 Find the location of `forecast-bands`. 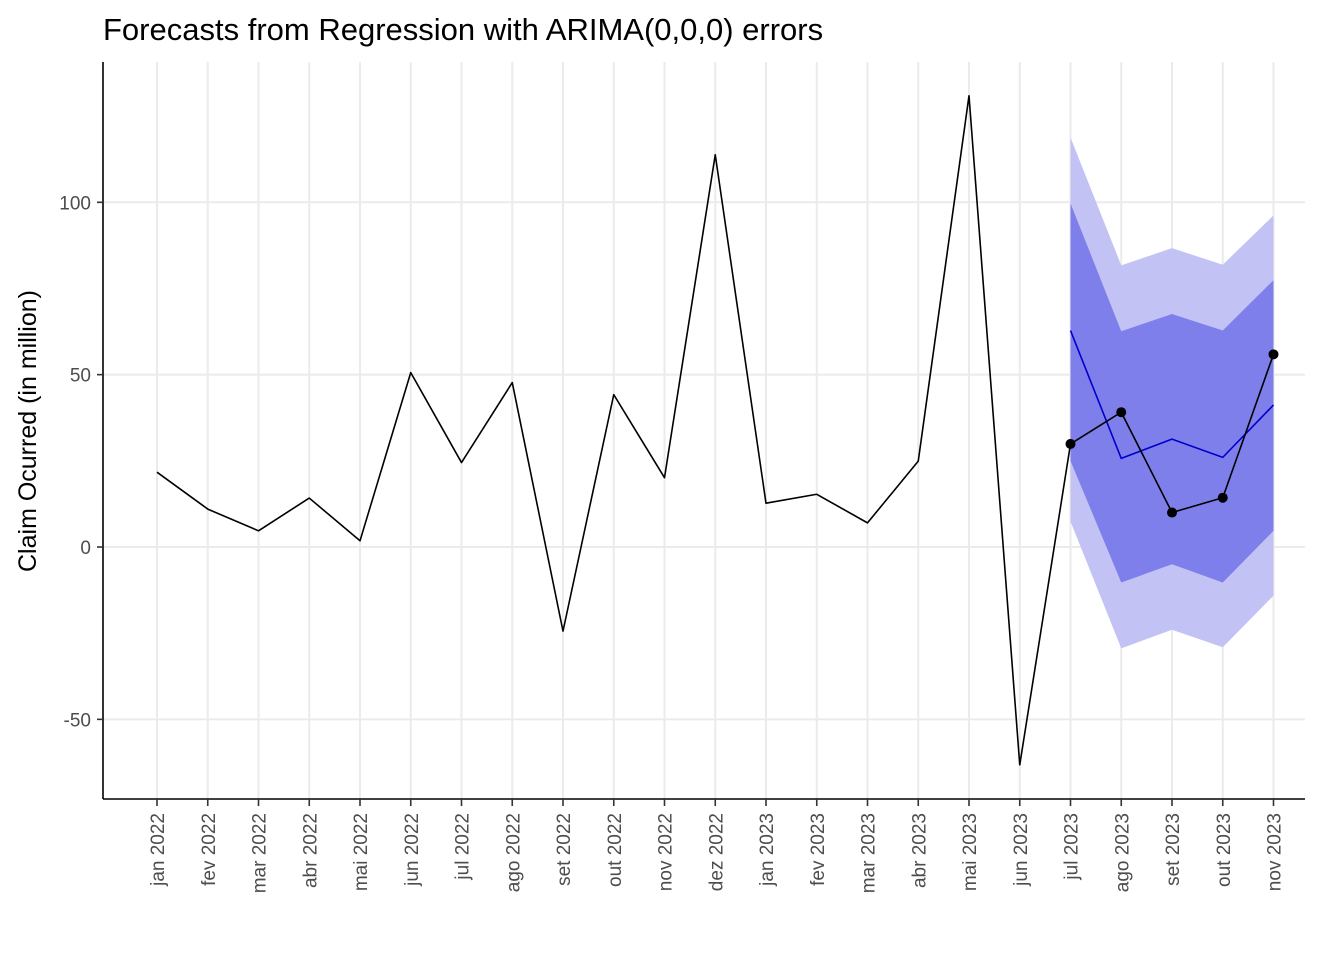

forecast-bands is located at coordinates (1172, 393).